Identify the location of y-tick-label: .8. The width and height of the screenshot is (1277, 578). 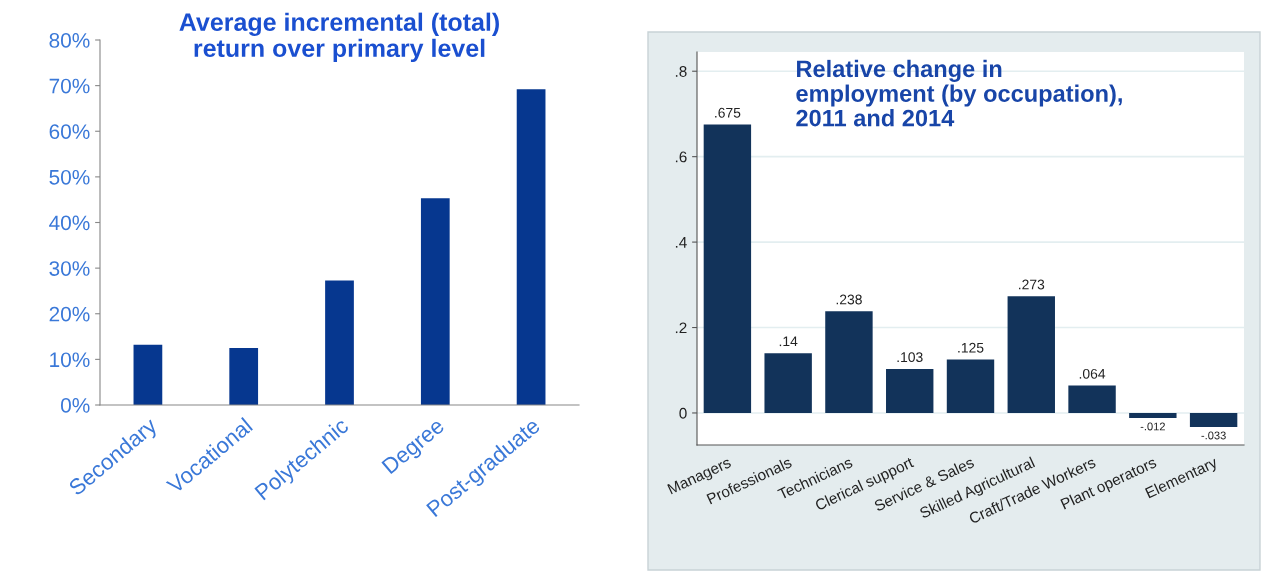
(681, 71).